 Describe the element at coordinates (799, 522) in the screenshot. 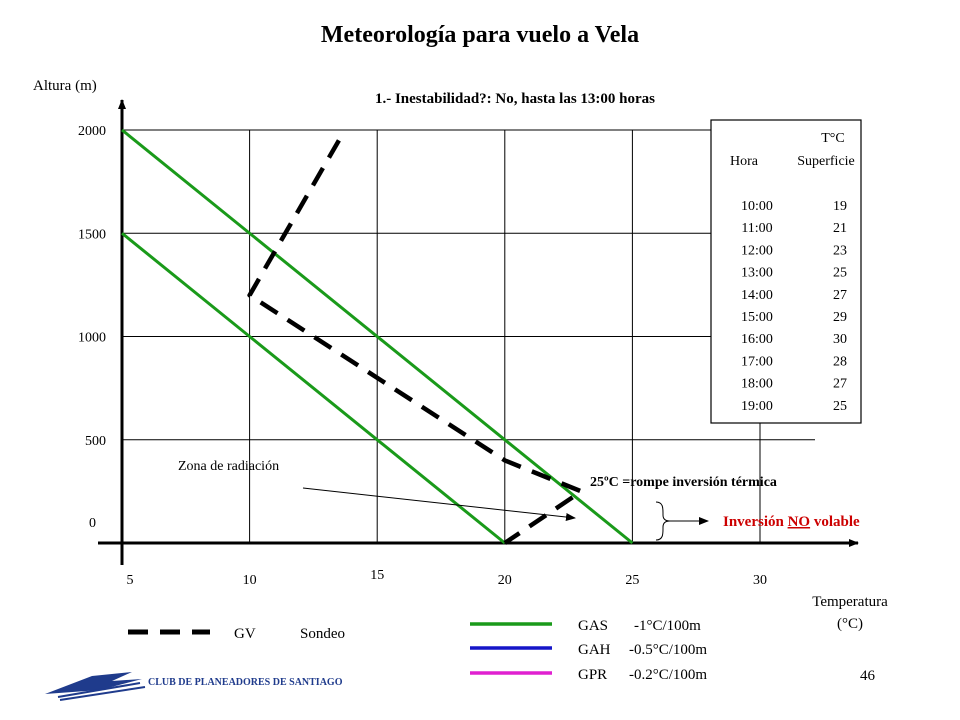

I see `inversion-no-word: NO` at that location.